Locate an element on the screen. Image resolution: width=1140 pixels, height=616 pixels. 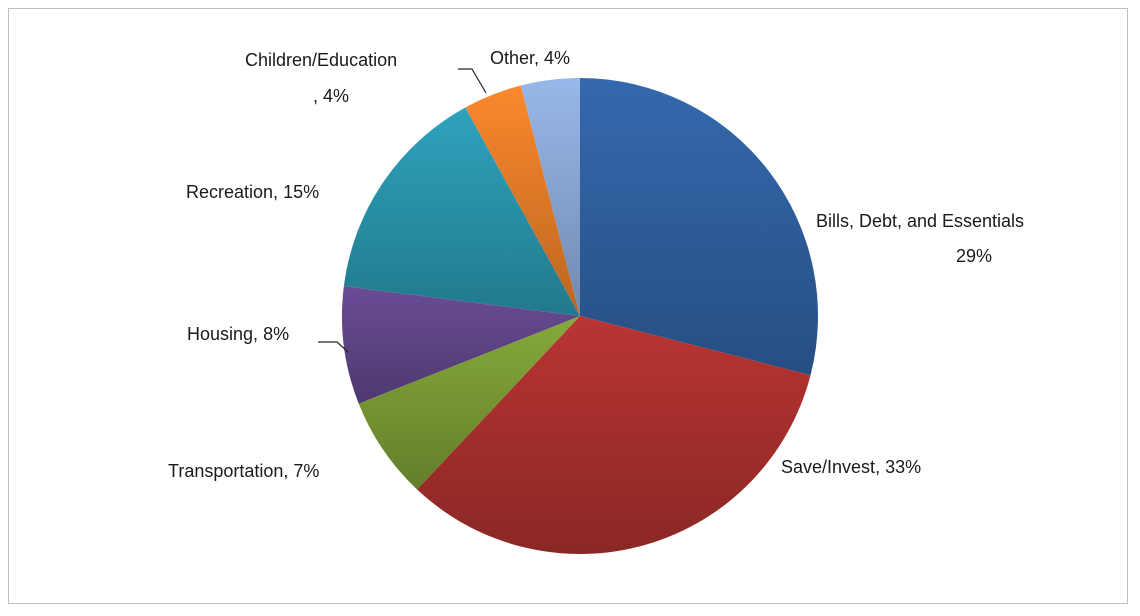
data-label-other: Other, 4% is located at coordinates (530, 58).